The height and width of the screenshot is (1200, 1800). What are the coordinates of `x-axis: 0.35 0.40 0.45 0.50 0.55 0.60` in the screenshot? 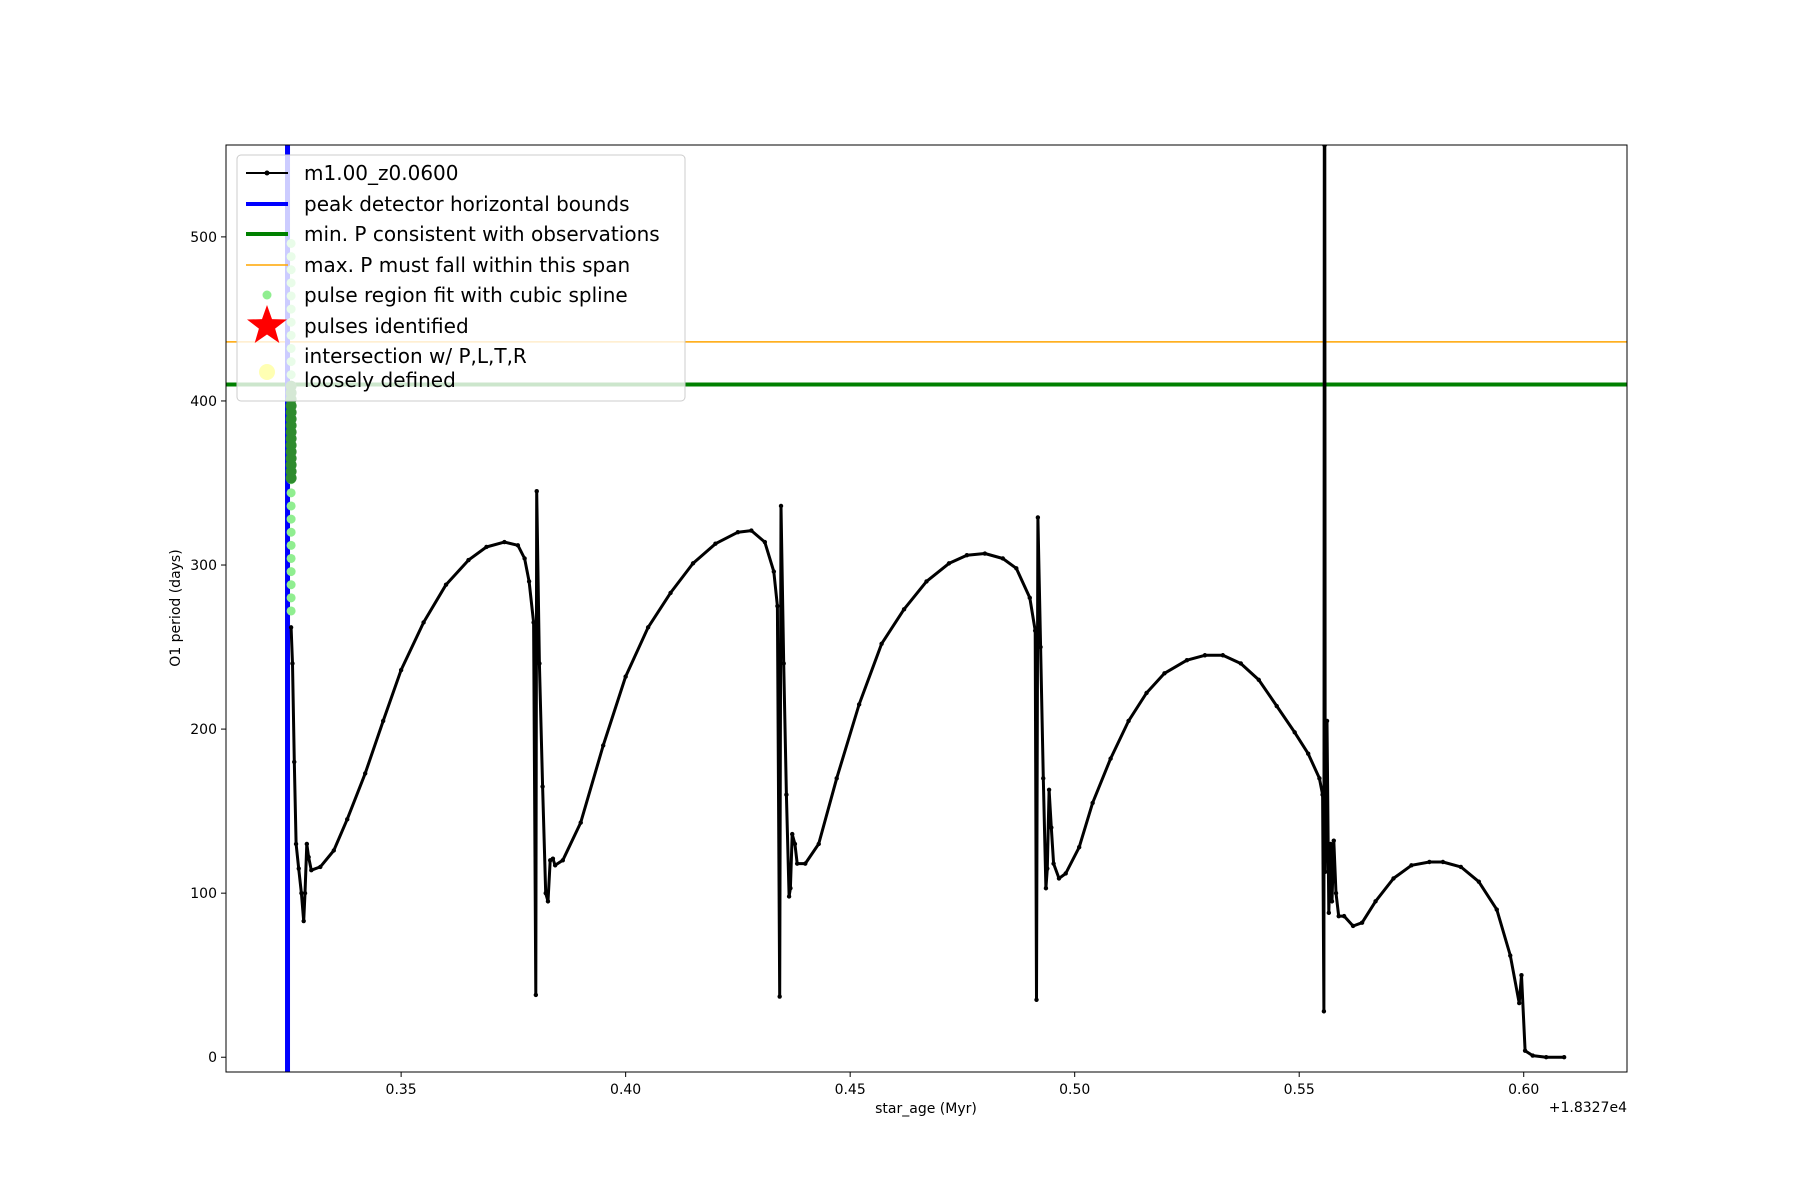 It's located at (962, 1085).